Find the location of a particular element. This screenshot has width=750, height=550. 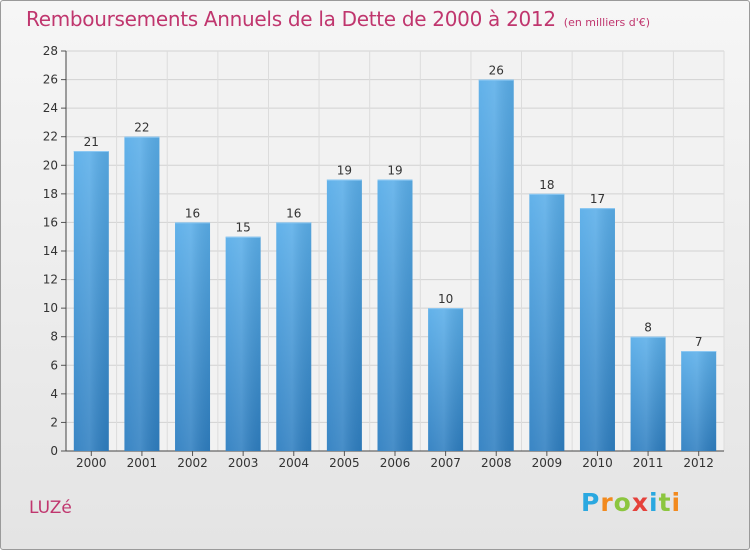

logo-letter: r is located at coordinates (607, 502).